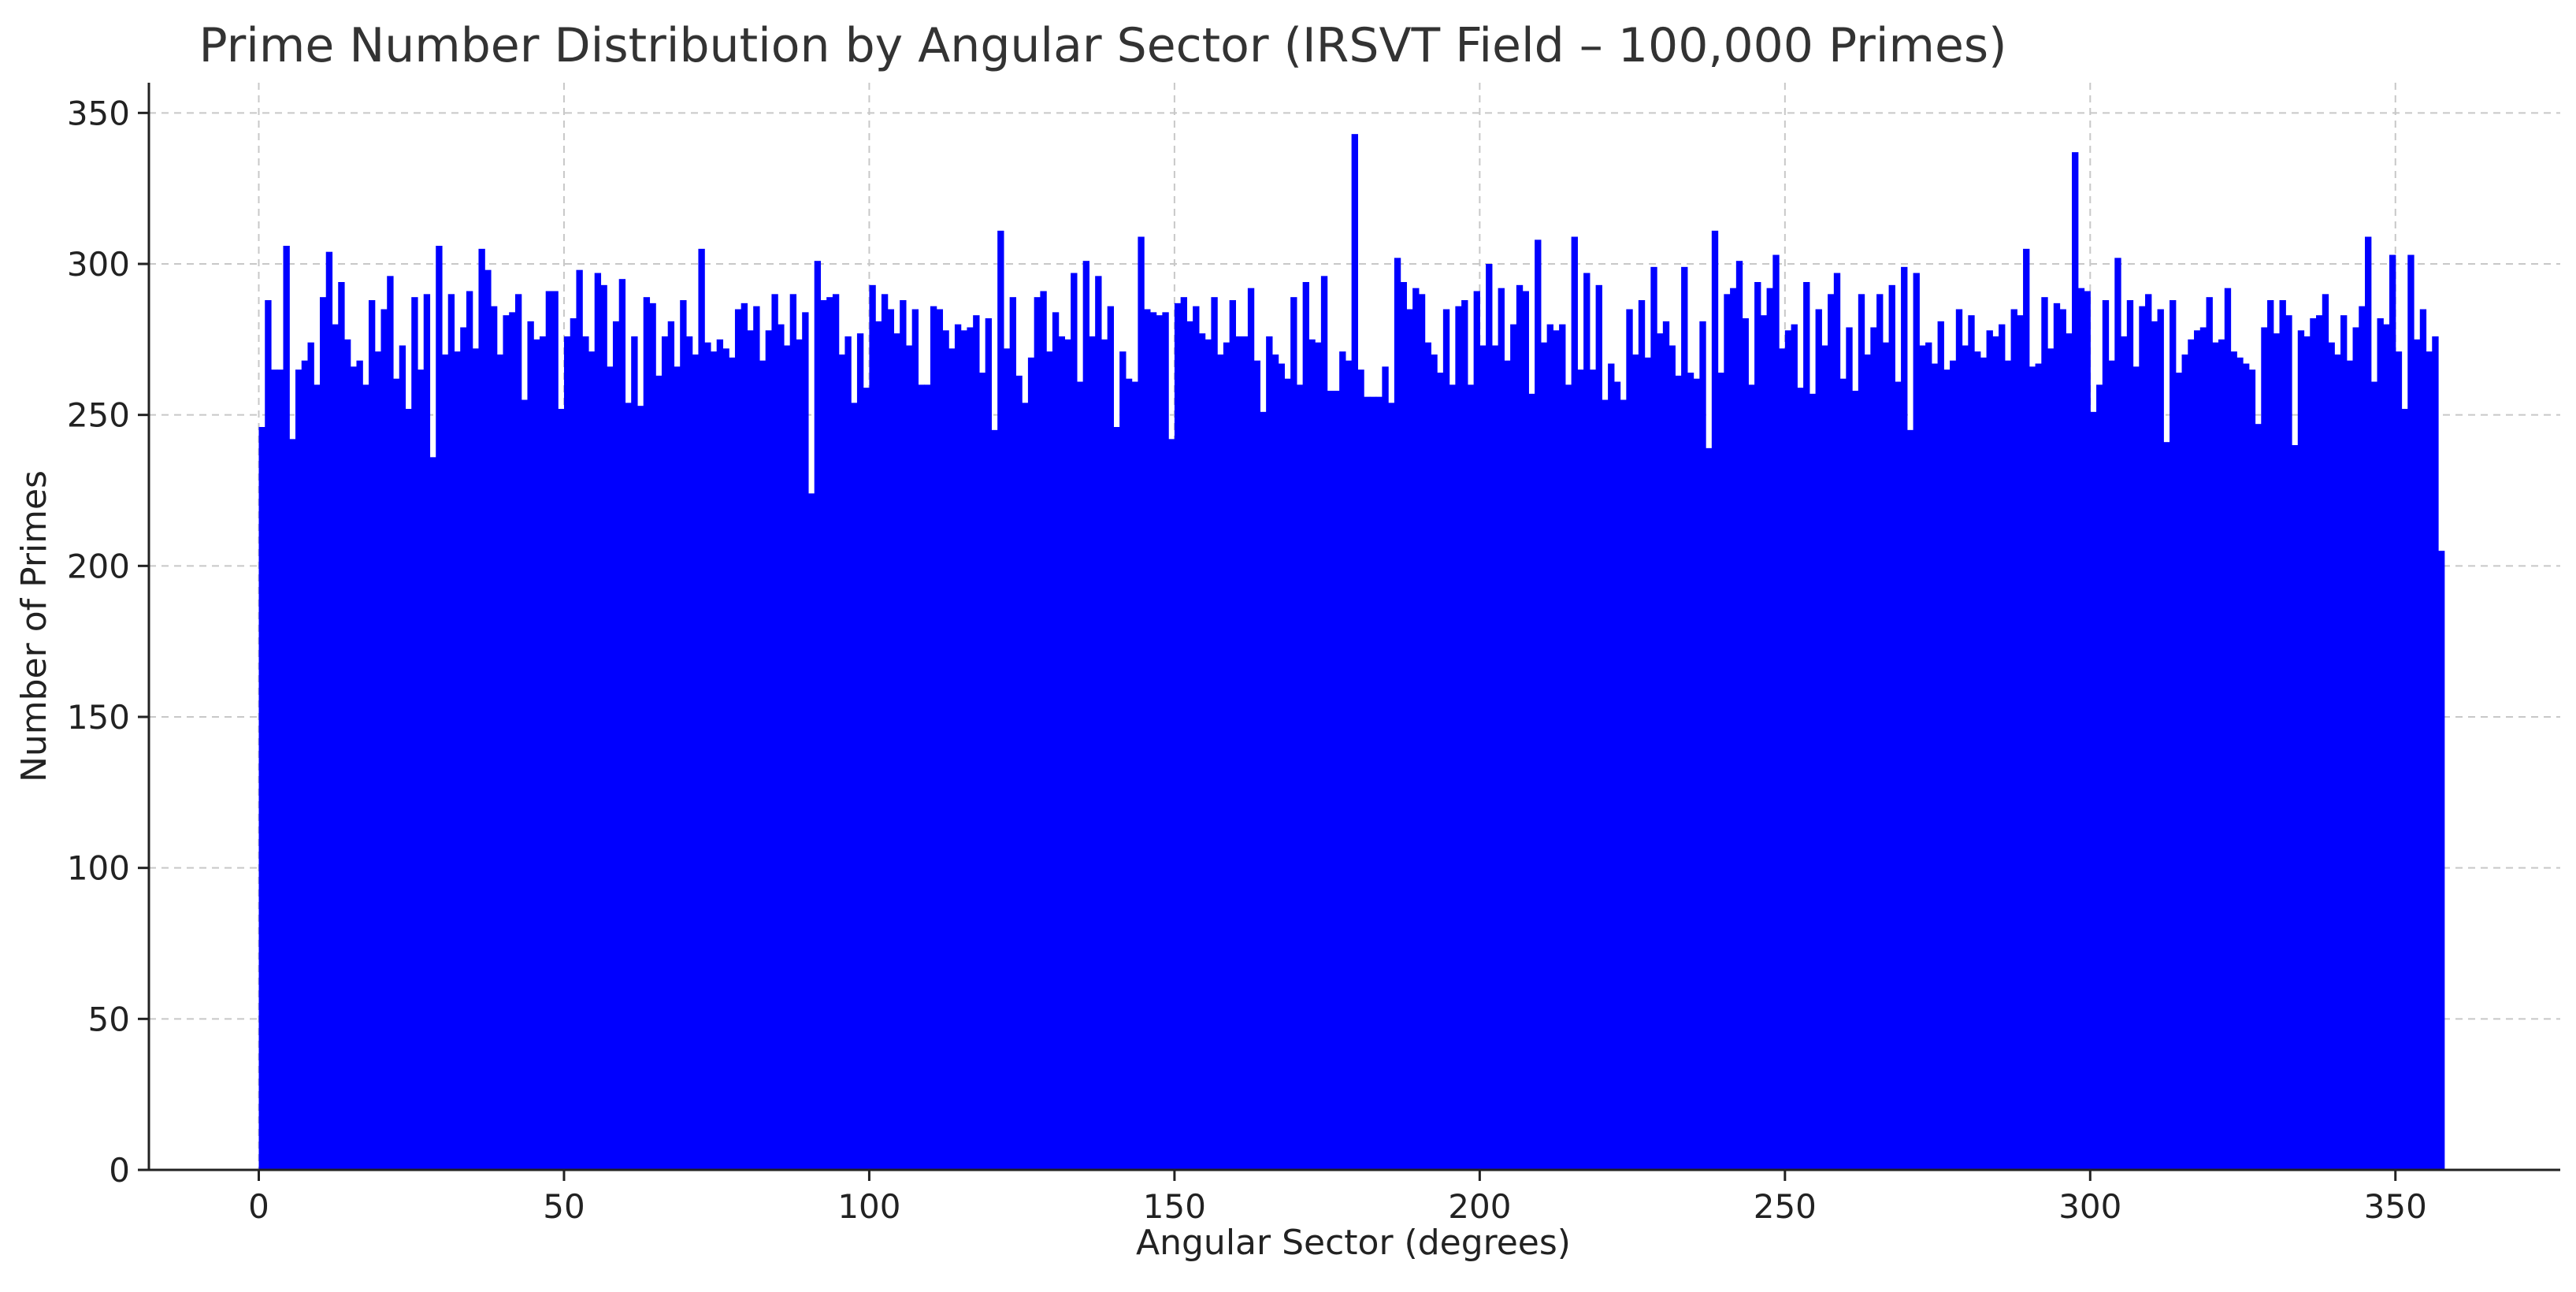  What do you see at coordinates (98, 717) in the screenshot?
I see `y-tick-label: 150` at bounding box center [98, 717].